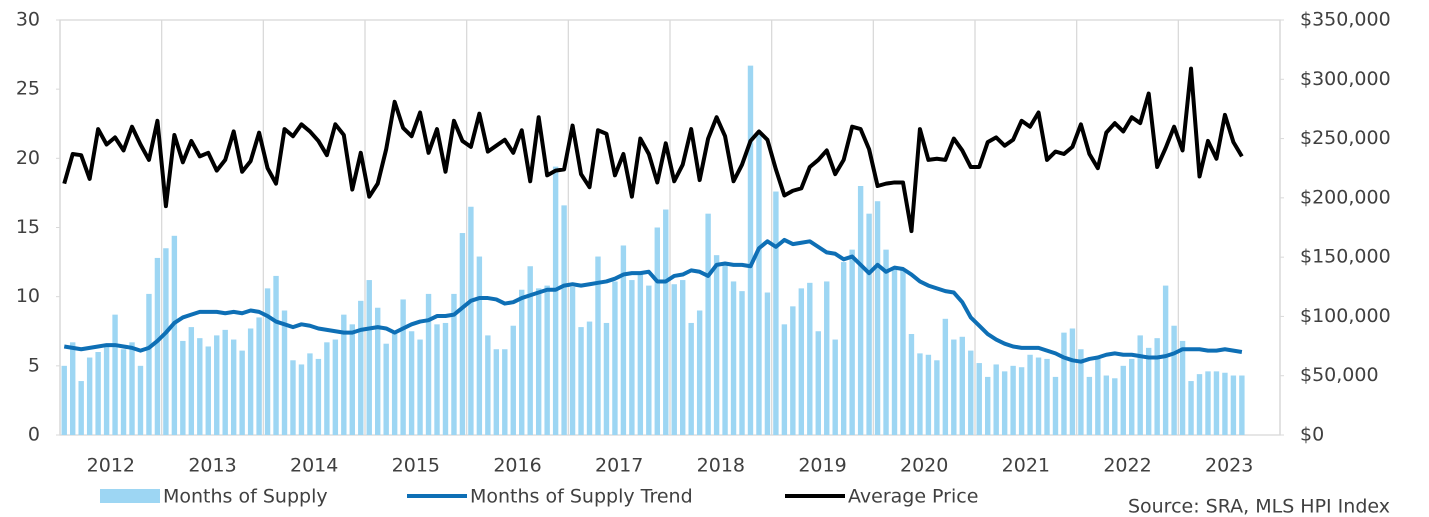 The image size is (1429, 517). I want to click on x-tick-label: 2012, so click(111, 466).